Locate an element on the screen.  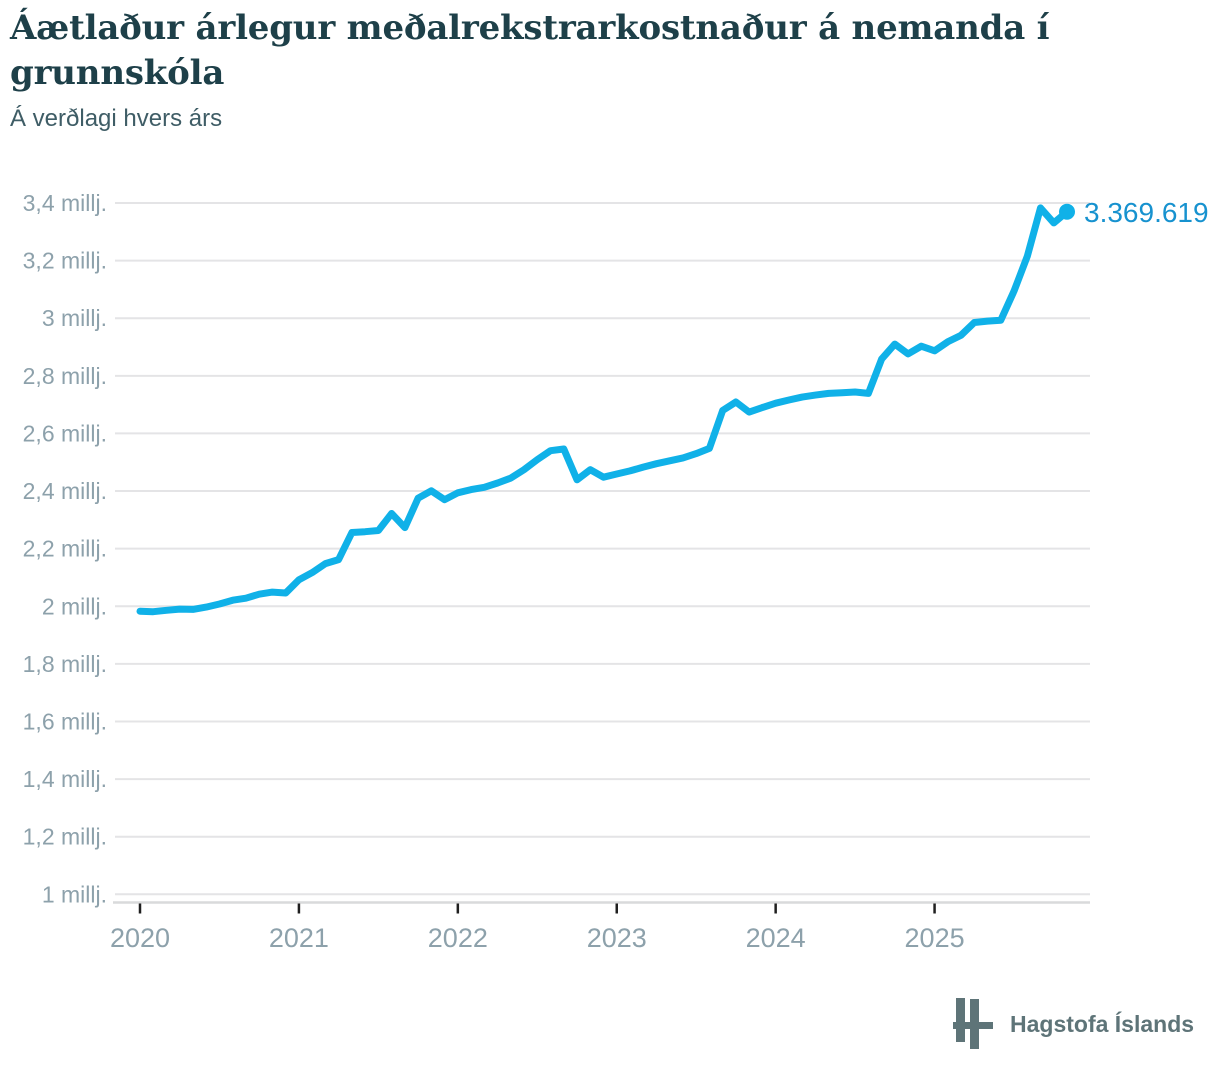
y-tick-label: 2,2 millj. is located at coordinates (65, 549).